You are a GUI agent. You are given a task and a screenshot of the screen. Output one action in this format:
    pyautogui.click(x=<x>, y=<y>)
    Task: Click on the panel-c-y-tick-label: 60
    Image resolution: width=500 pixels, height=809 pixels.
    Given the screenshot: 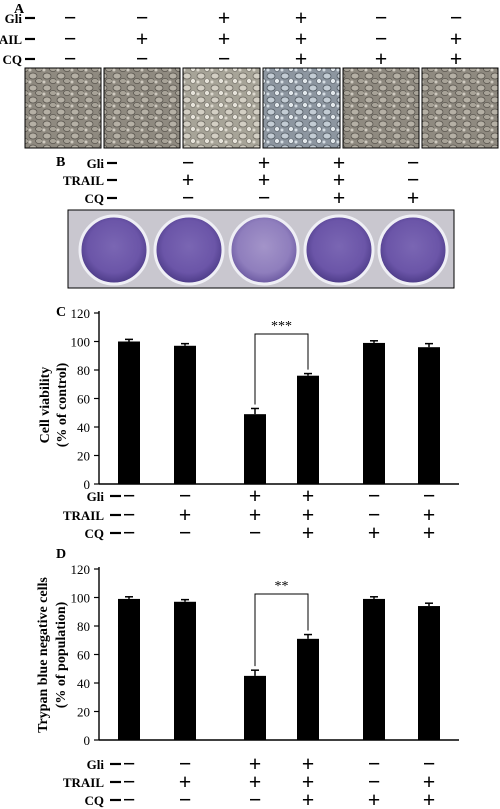 What is the action you would take?
    pyautogui.click(x=83, y=399)
    